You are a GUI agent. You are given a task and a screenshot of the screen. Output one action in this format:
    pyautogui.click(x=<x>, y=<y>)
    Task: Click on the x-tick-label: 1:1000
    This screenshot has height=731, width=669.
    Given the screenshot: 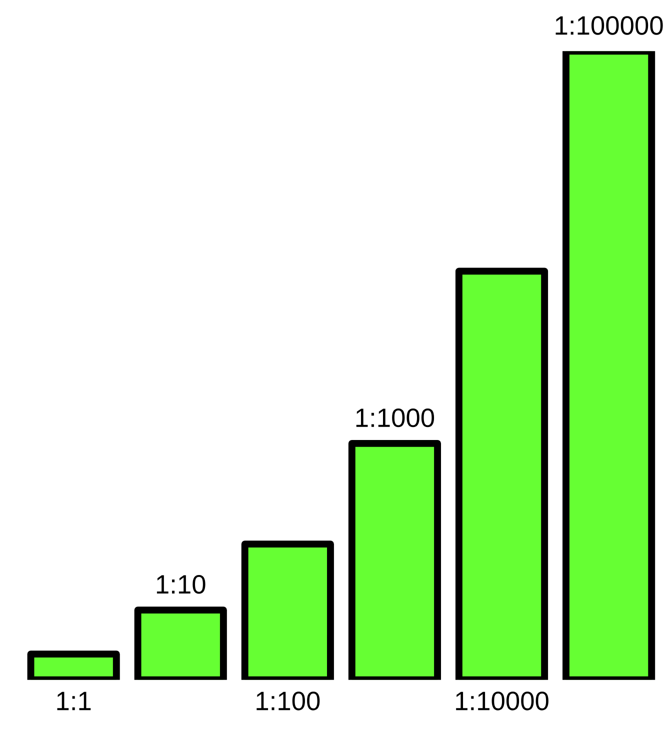 What is the action you would take?
    pyautogui.click(x=395, y=418)
    